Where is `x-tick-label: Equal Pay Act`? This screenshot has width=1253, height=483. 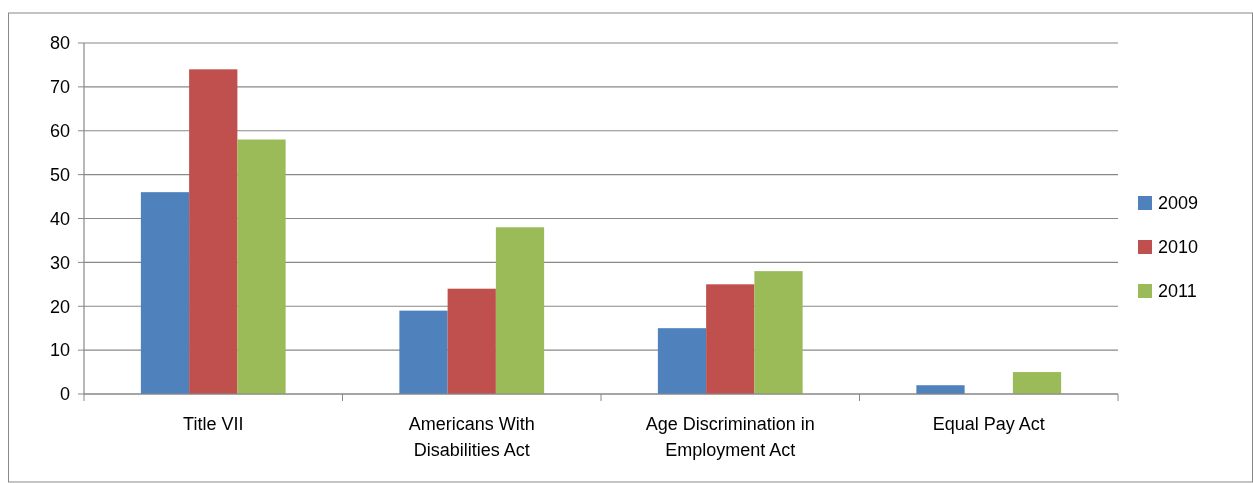 x-tick-label: Equal Pay Act is located at coordinates (988, 424).